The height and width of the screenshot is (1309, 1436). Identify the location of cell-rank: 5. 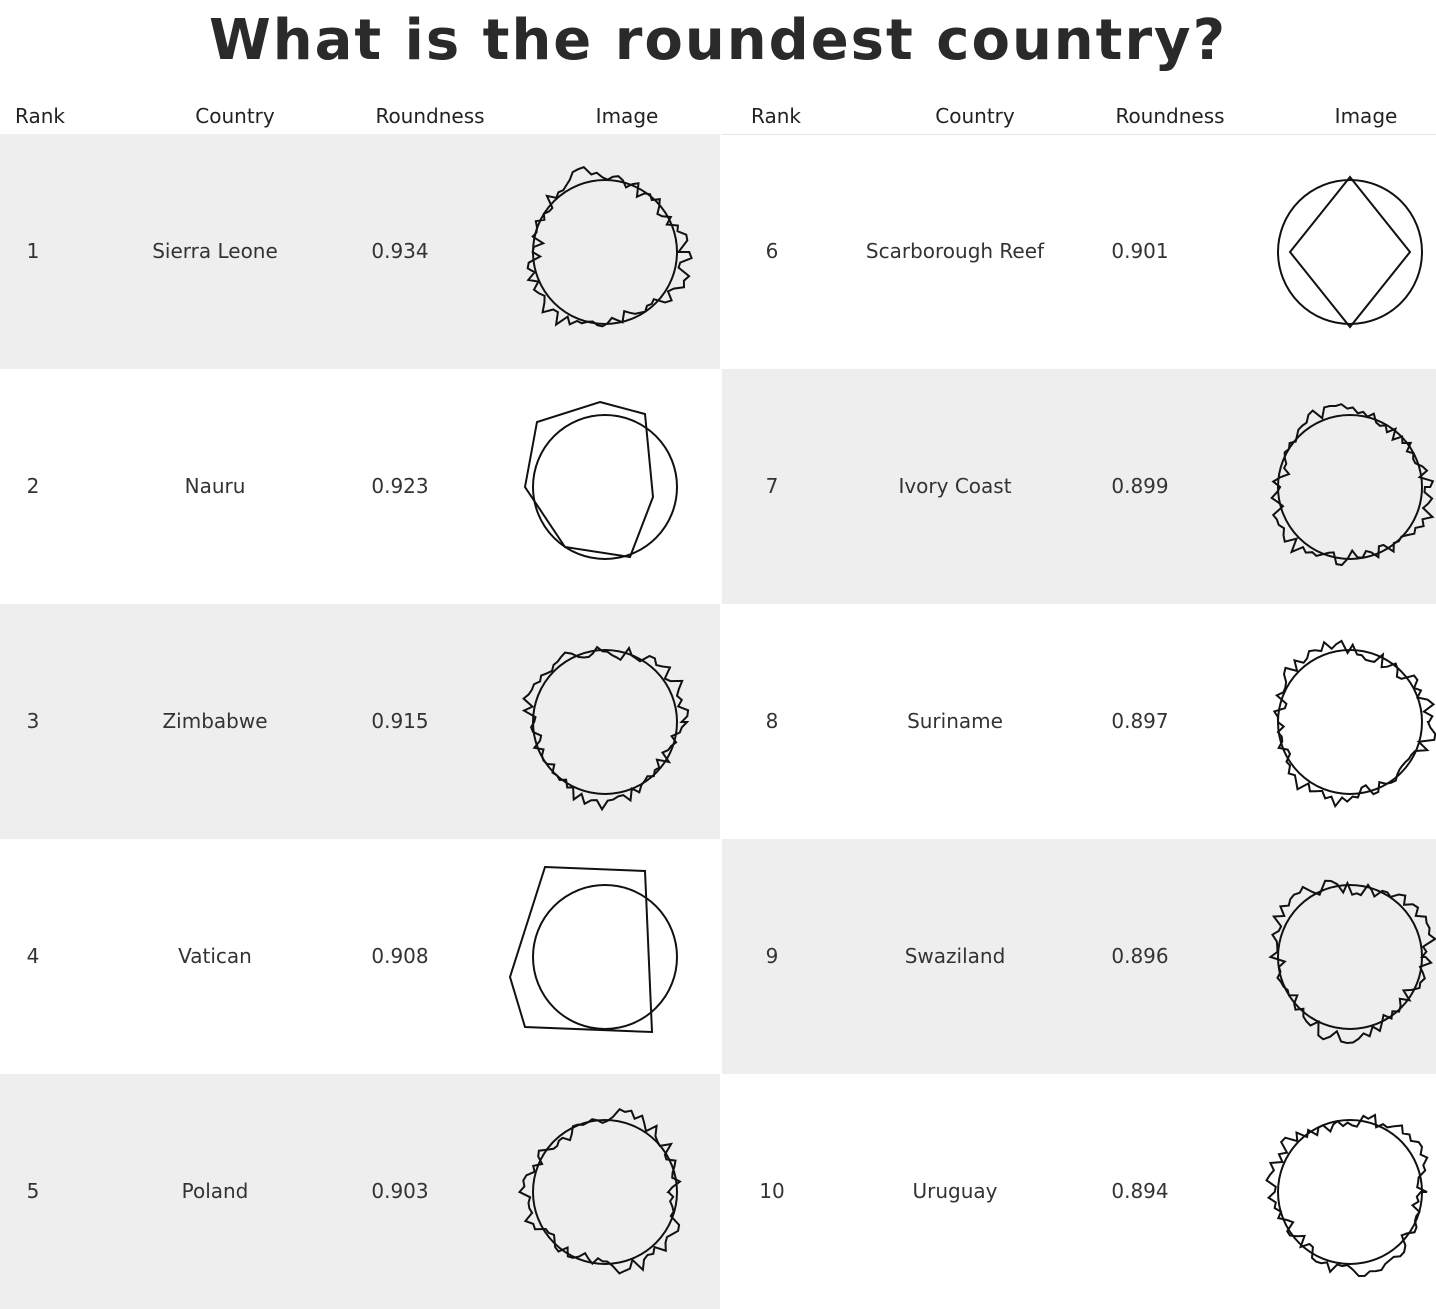
(33, 1191).